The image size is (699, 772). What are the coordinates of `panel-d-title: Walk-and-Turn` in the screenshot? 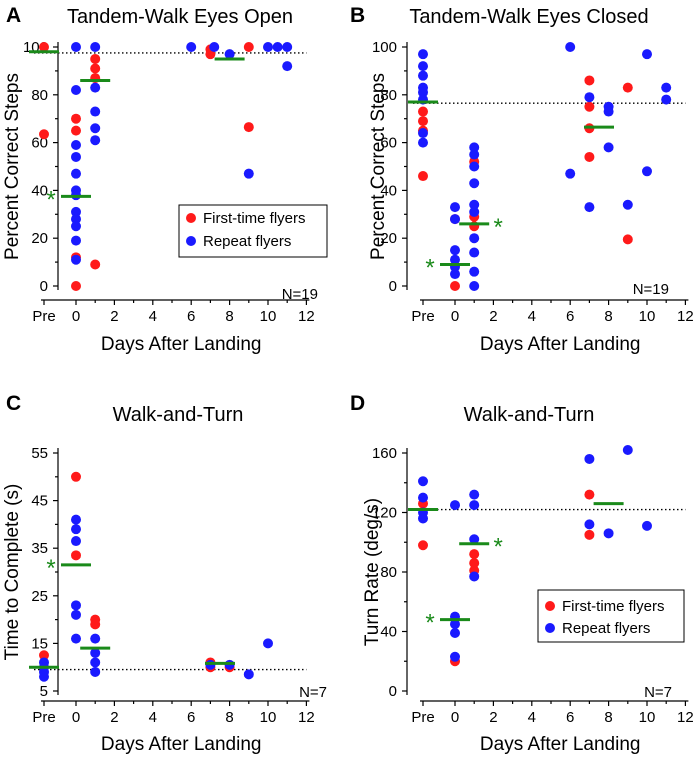 It's located at (529, 415).